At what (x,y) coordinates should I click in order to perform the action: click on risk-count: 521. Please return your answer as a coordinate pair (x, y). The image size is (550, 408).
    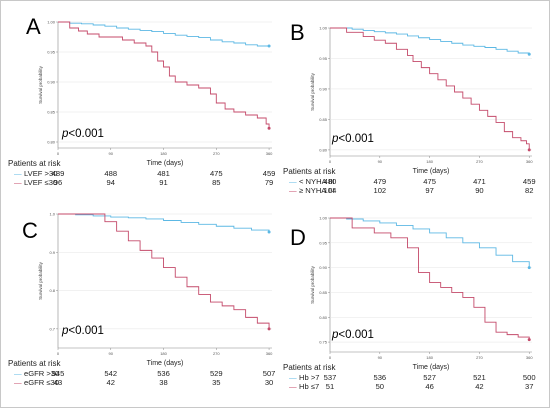
    Looking at the image, I should click on (479, 377).